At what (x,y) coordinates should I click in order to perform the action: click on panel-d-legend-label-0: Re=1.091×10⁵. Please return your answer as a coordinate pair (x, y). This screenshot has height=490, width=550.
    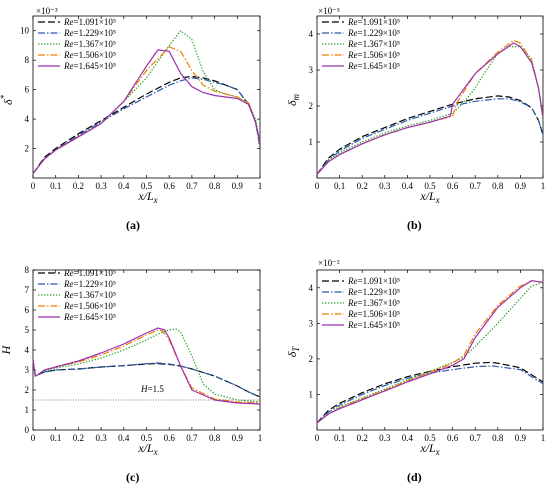
    Looking at the image, I should click on (373, 281).